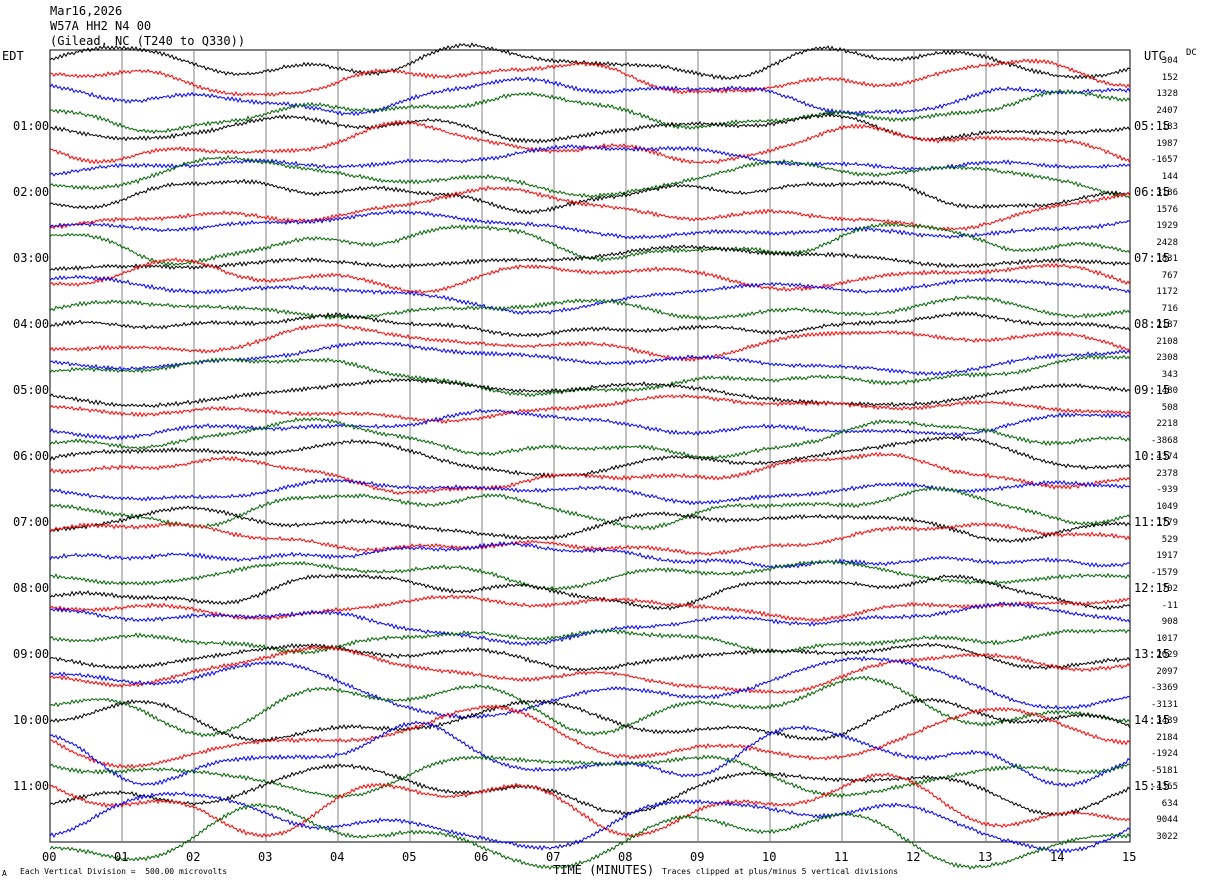 This screenshot has height=886, width=1210. Describe the element at coordinates (1169, 407) in the screenshot. I see `dc-offset-label: 508` at that location.